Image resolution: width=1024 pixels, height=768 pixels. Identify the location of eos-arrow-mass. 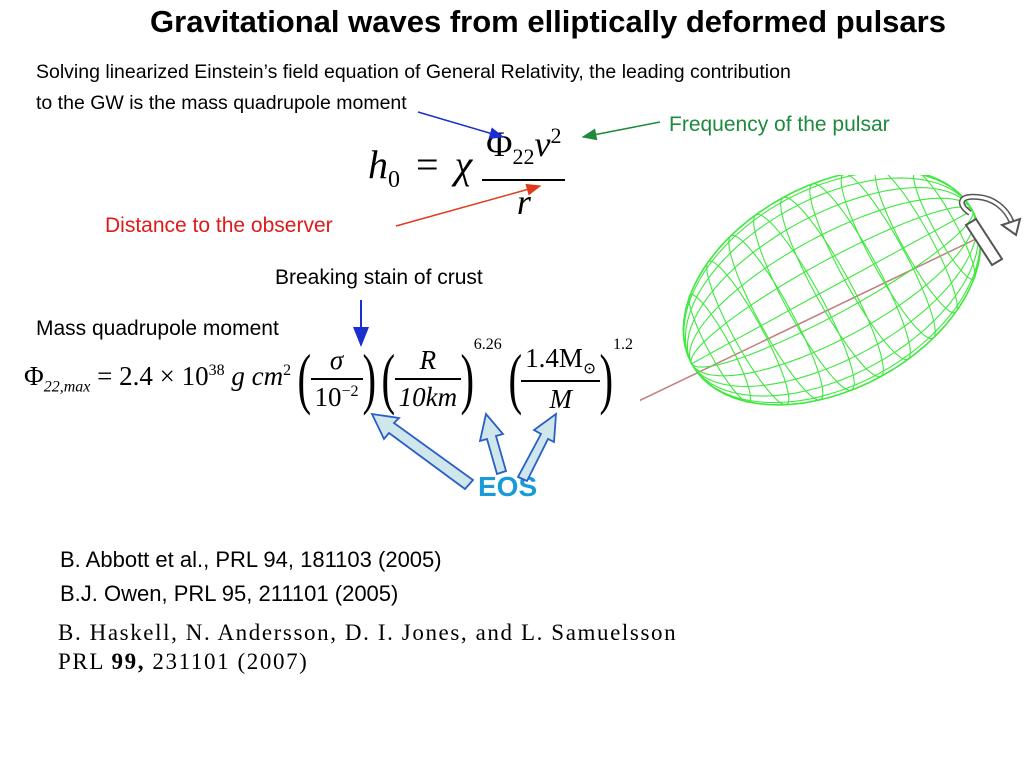
(537, 447).